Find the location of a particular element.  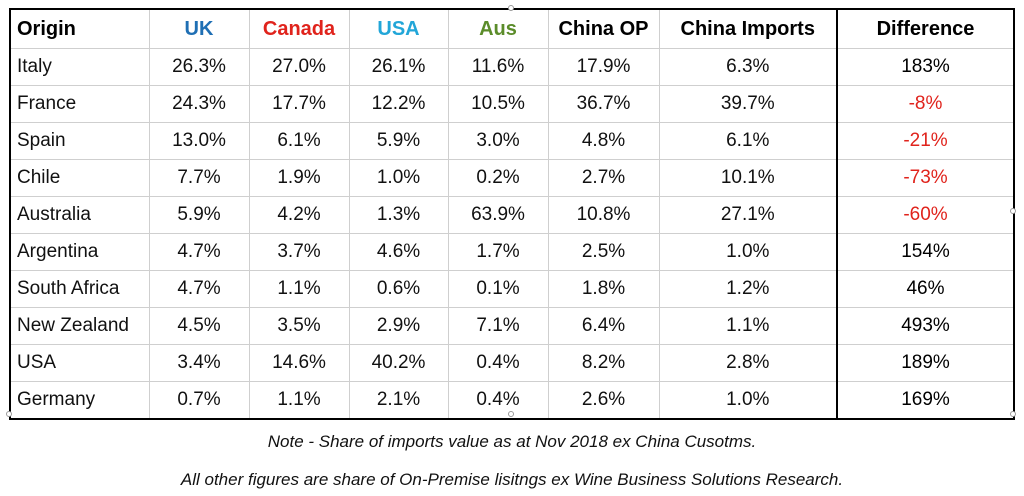

usa-cell: 40.2% is located at coordinates (398, 363).